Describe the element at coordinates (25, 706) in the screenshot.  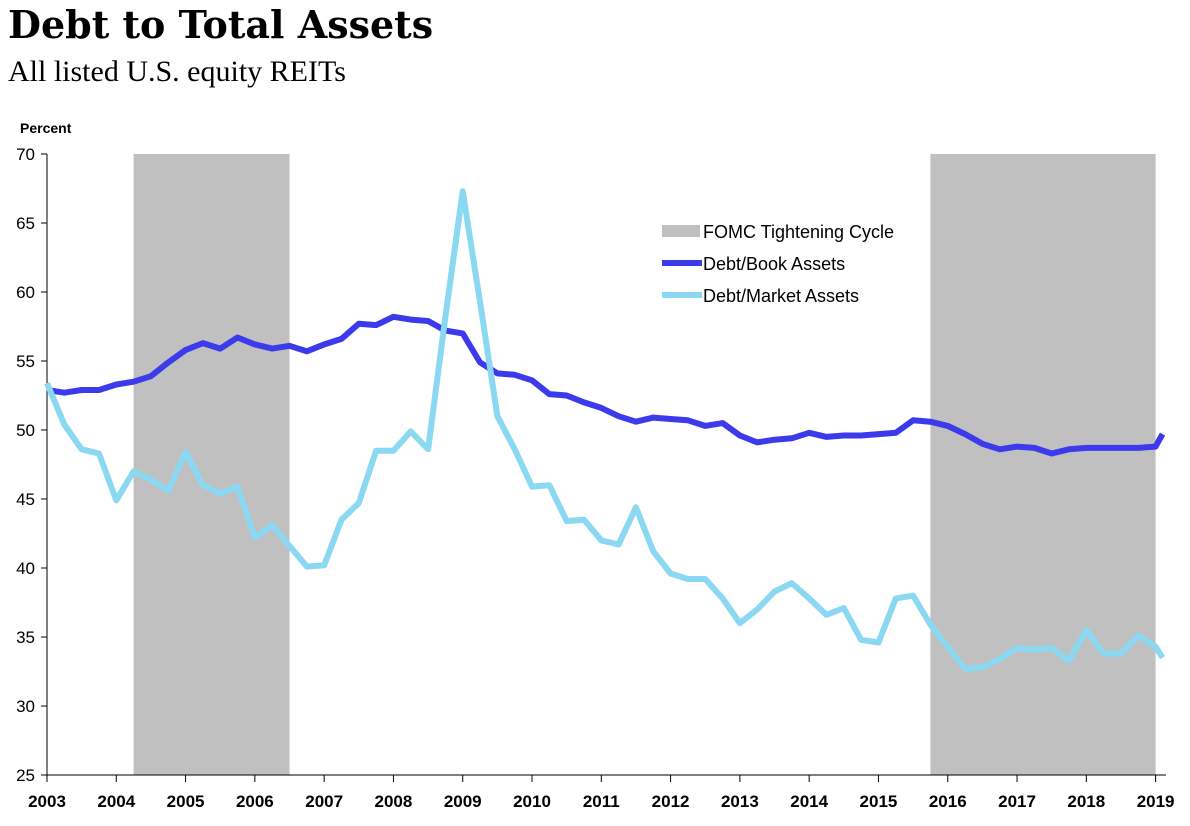
I see `y-tick-label: 30` at that location.